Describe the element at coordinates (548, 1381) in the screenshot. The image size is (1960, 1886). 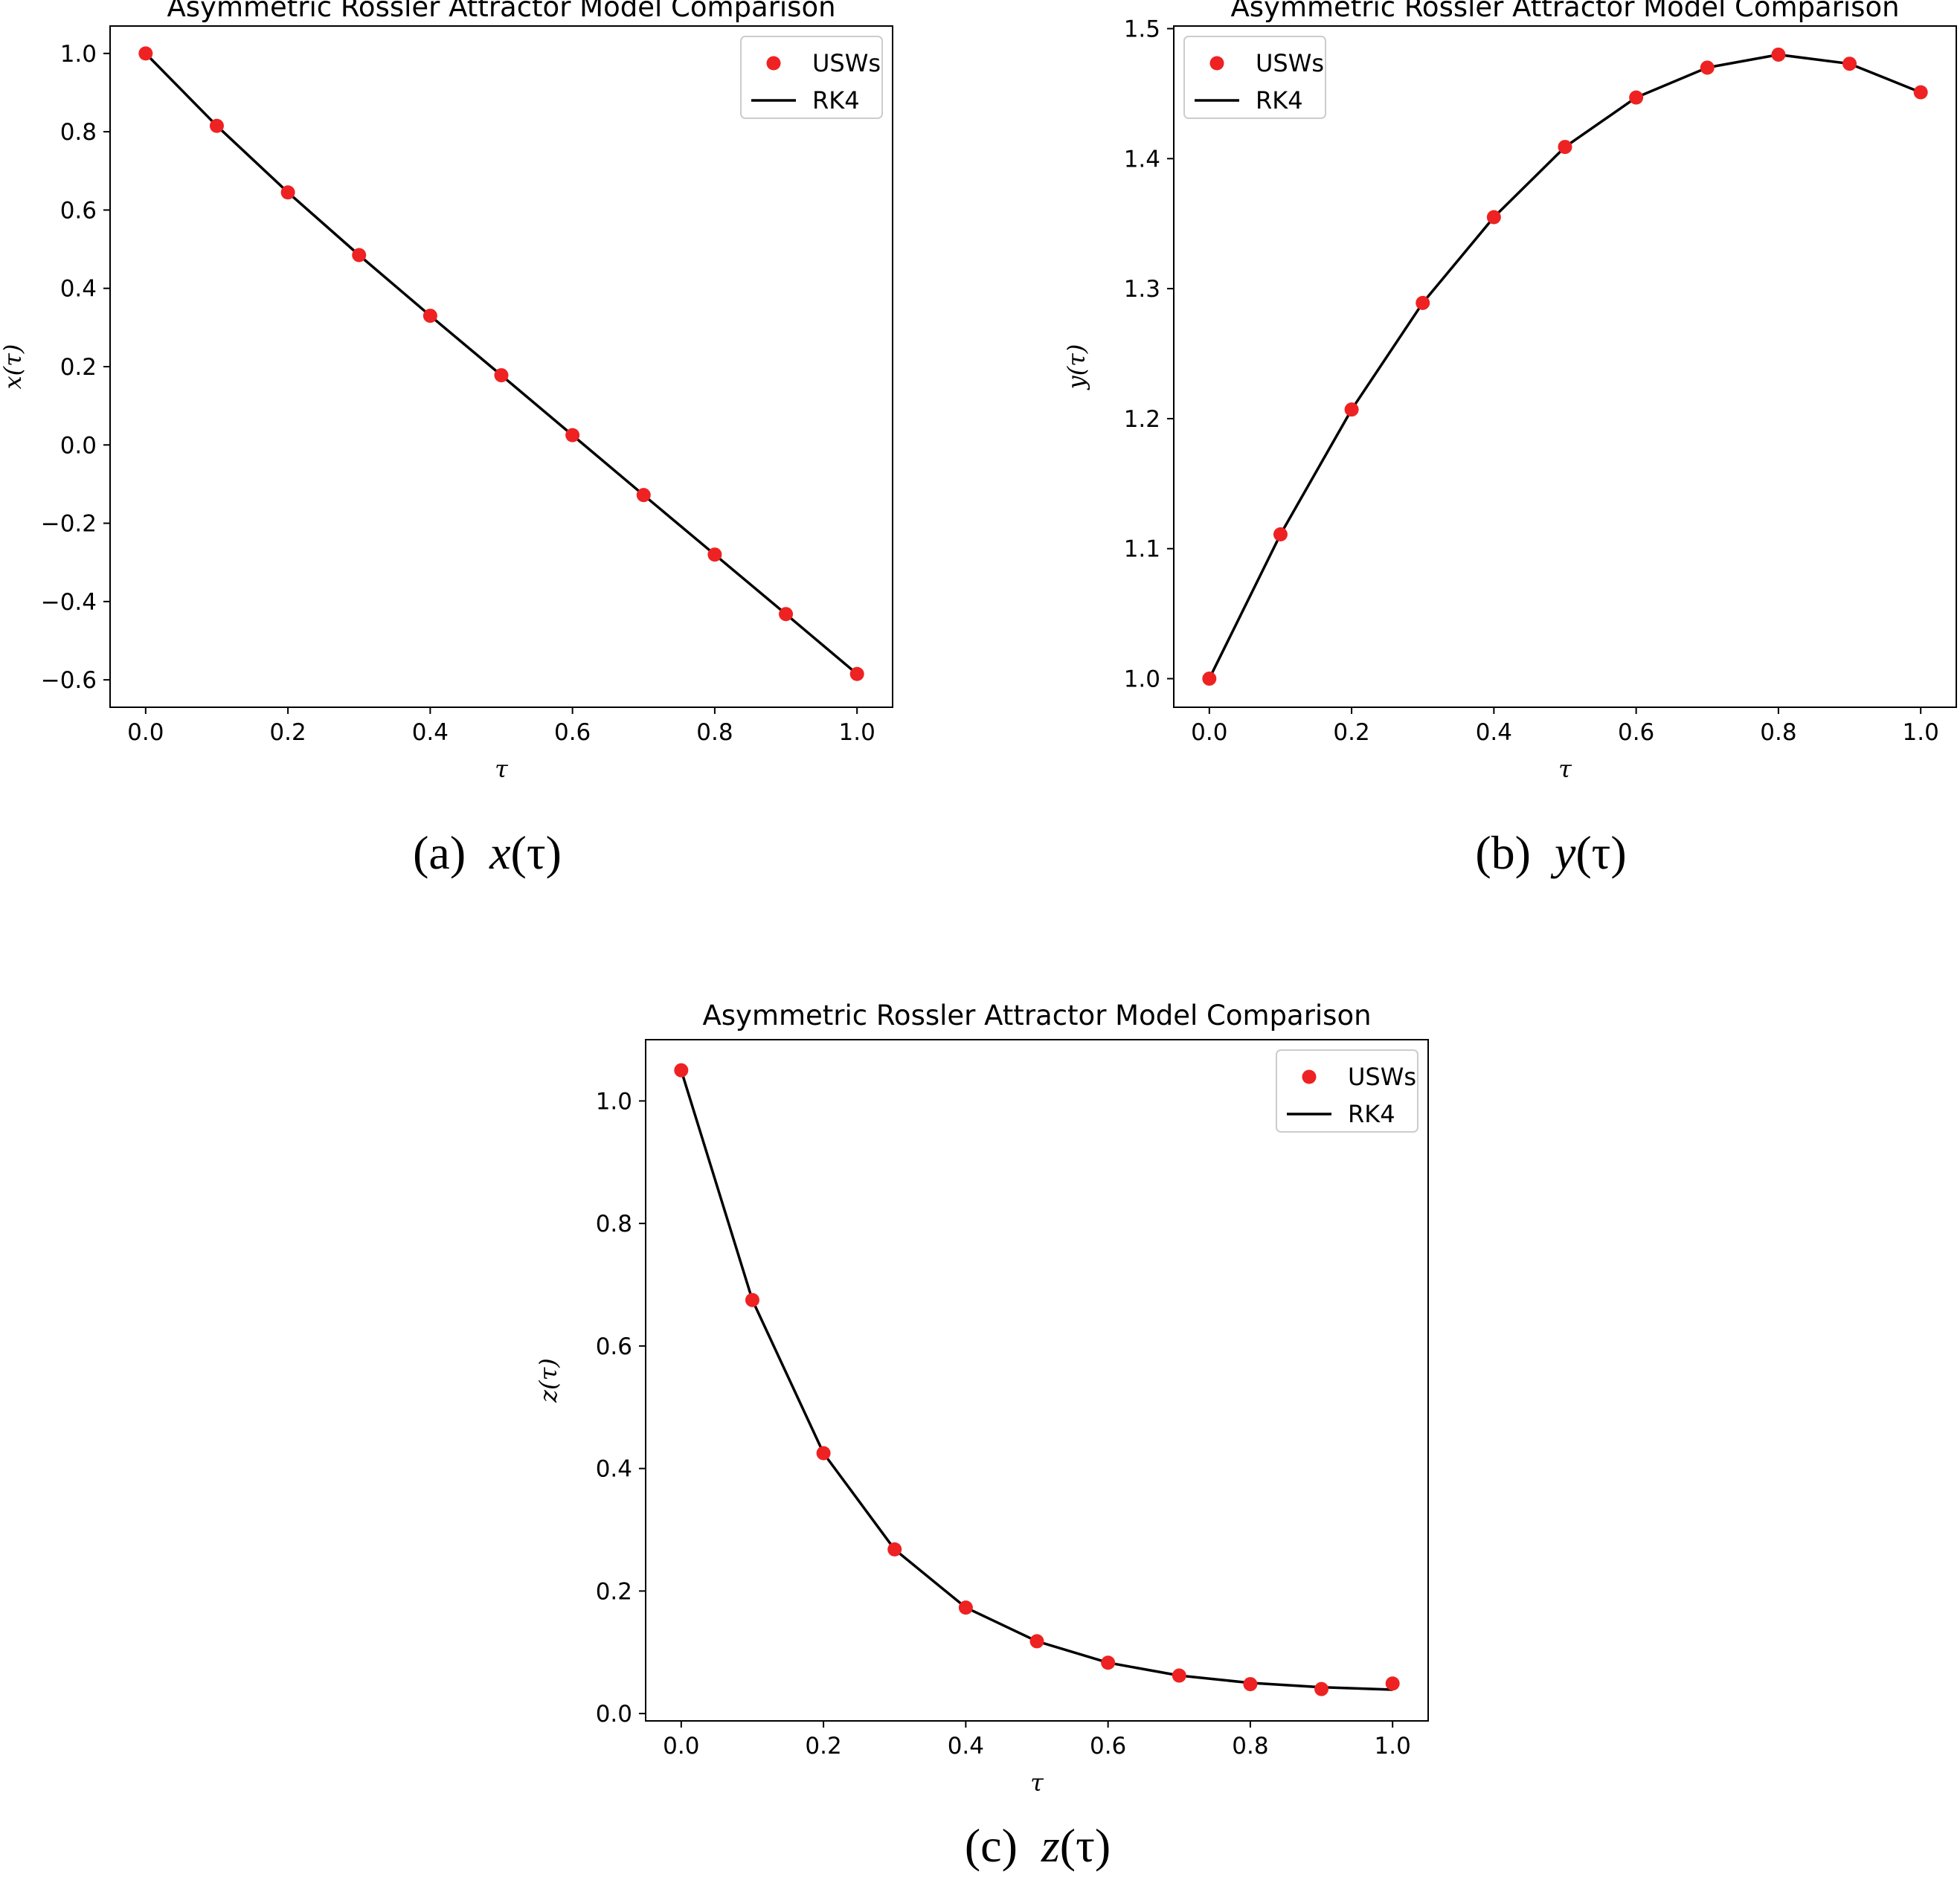
I see `y-axis-label: z(τ)` at that location.